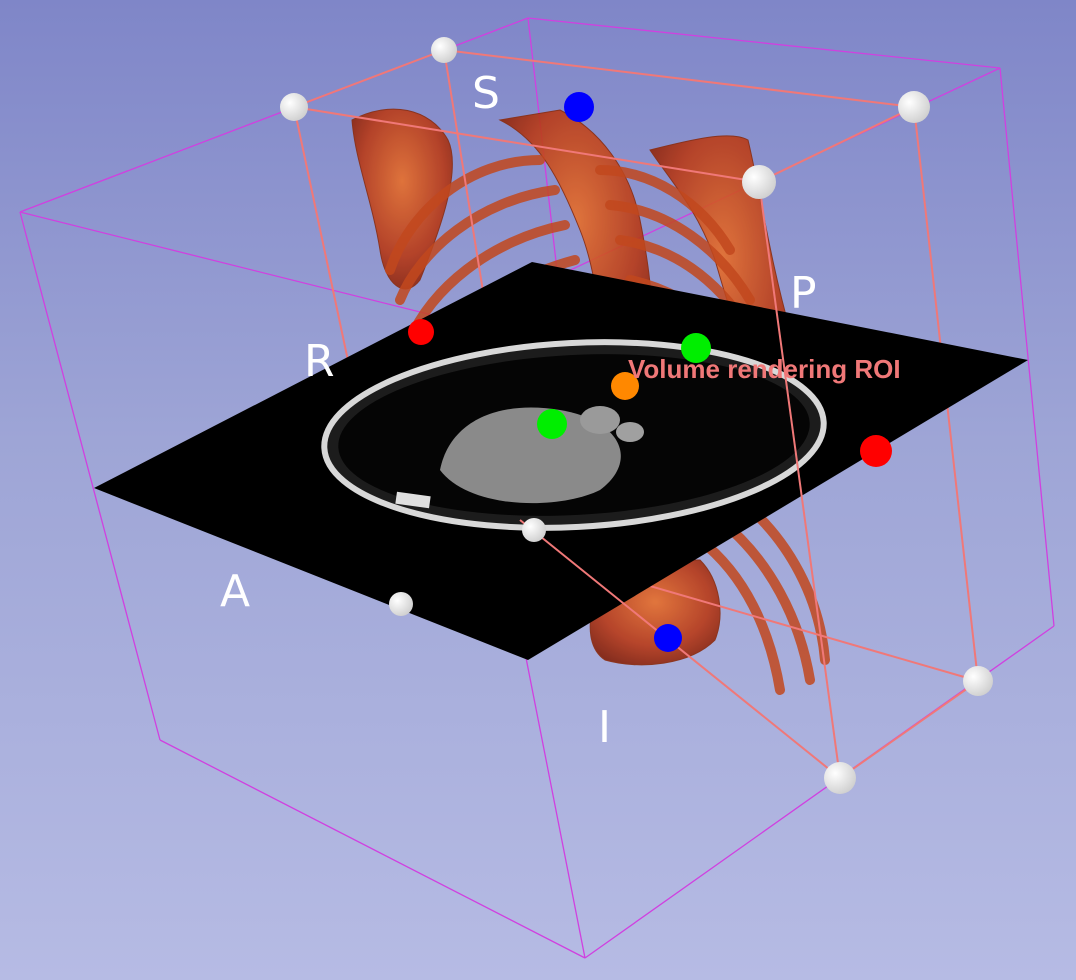 This screenshot has width=1076, height=980. I want to click on orientation-label-anterior: A, so click(235, 591).